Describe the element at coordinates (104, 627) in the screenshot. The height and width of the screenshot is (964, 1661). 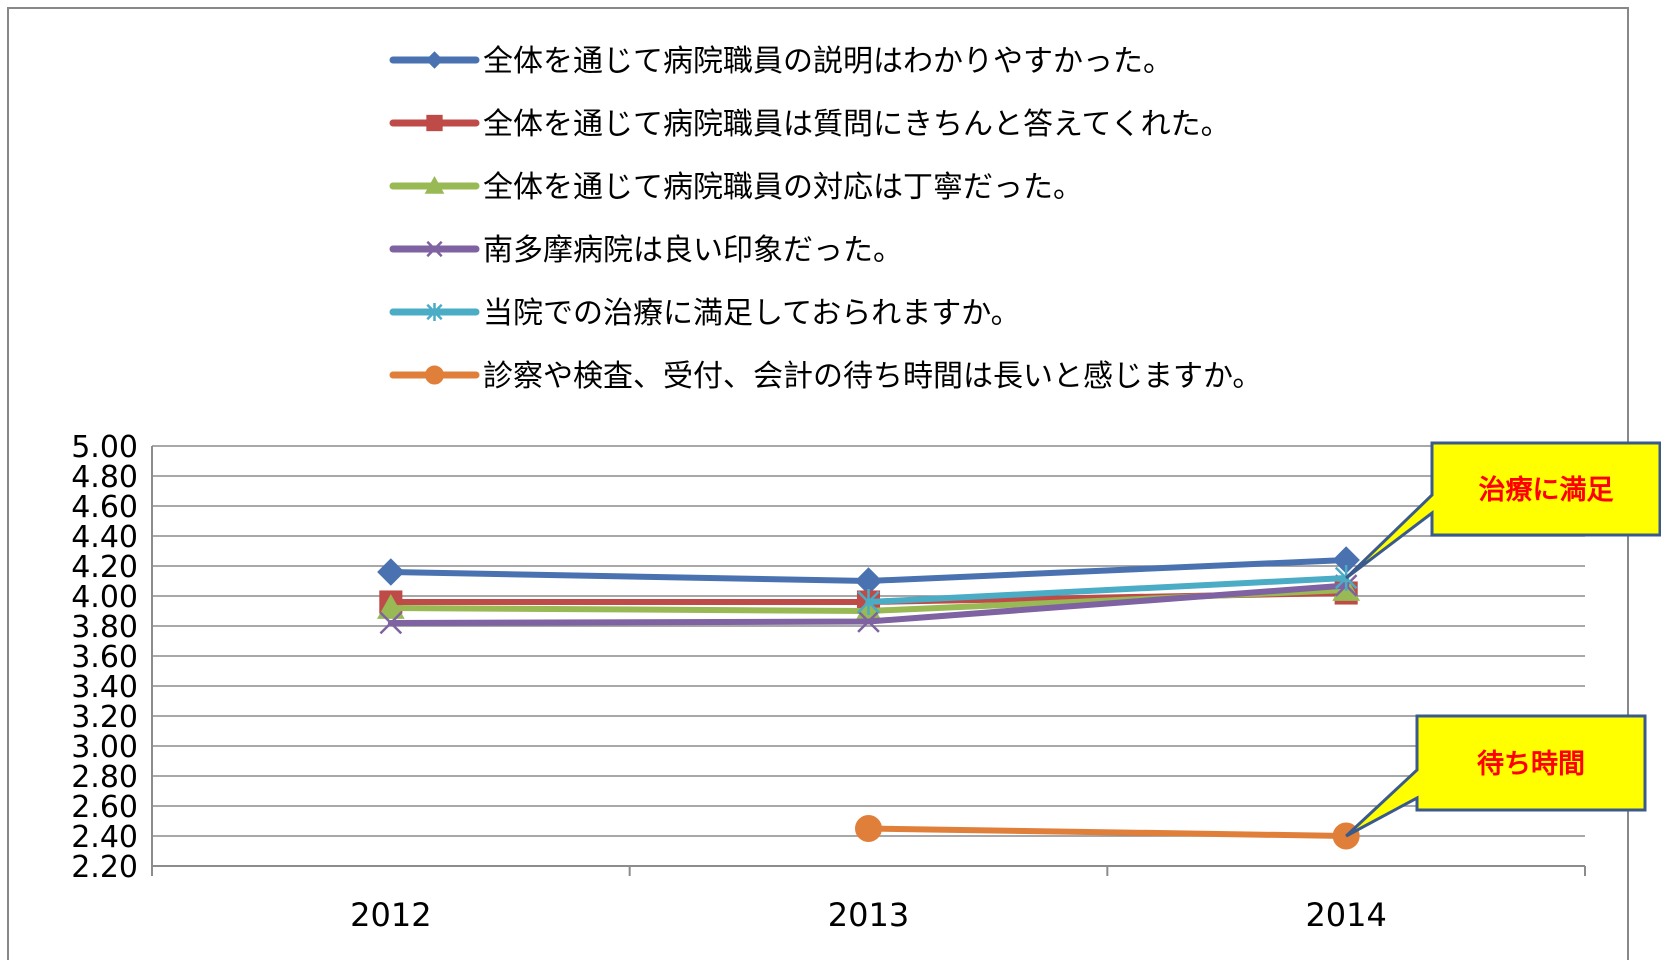
I see `y-tick-label: 3.80` at that location.